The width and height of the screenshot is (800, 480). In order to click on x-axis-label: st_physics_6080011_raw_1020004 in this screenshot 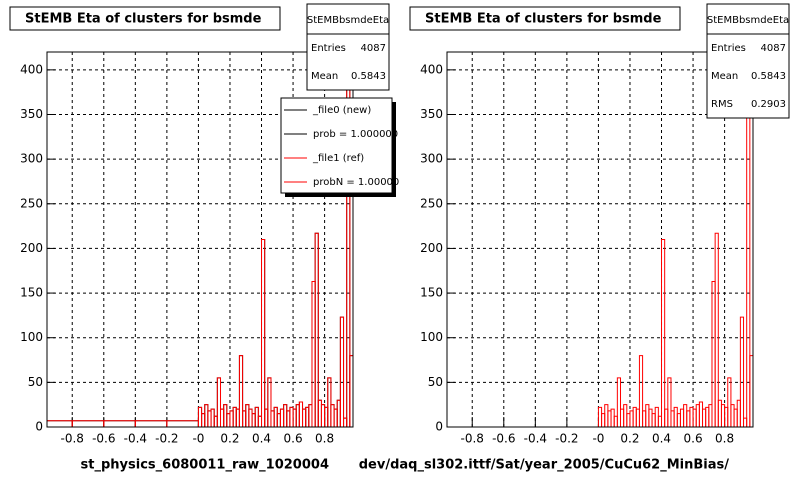, I will do `click(205, 465)`.